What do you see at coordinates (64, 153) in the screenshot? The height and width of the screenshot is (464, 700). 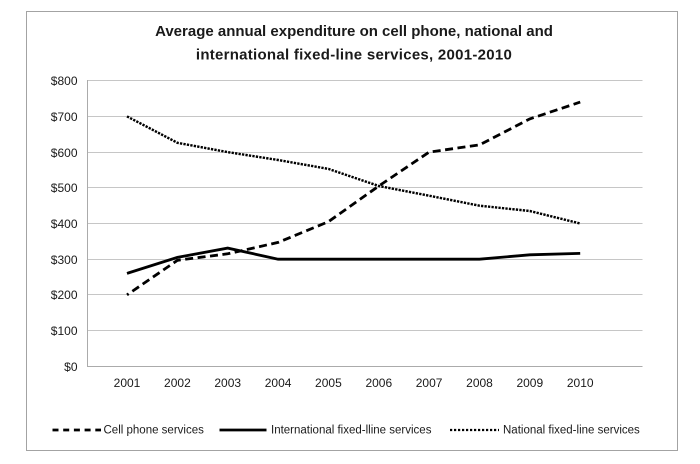 I see `svg-text: $600` at bounding box center [64, 153].